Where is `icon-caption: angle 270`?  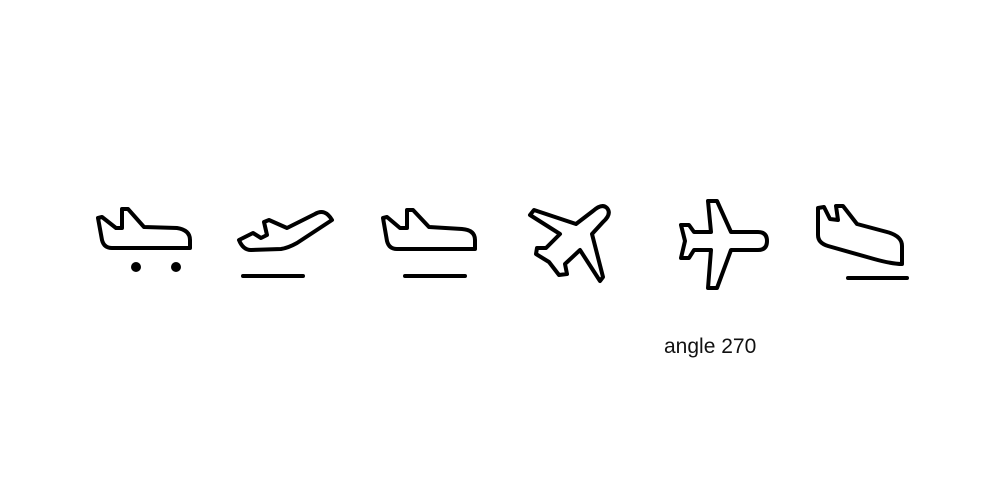 icon-caption: angle 270 is located at coordinates (710, 346).